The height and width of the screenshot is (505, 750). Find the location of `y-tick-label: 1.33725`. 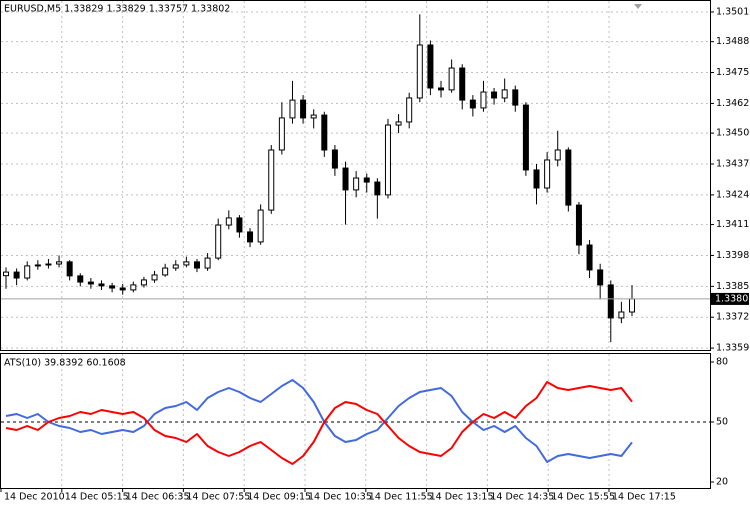

y-tick-label: 1.33725 is located at coordinates (733, 317).